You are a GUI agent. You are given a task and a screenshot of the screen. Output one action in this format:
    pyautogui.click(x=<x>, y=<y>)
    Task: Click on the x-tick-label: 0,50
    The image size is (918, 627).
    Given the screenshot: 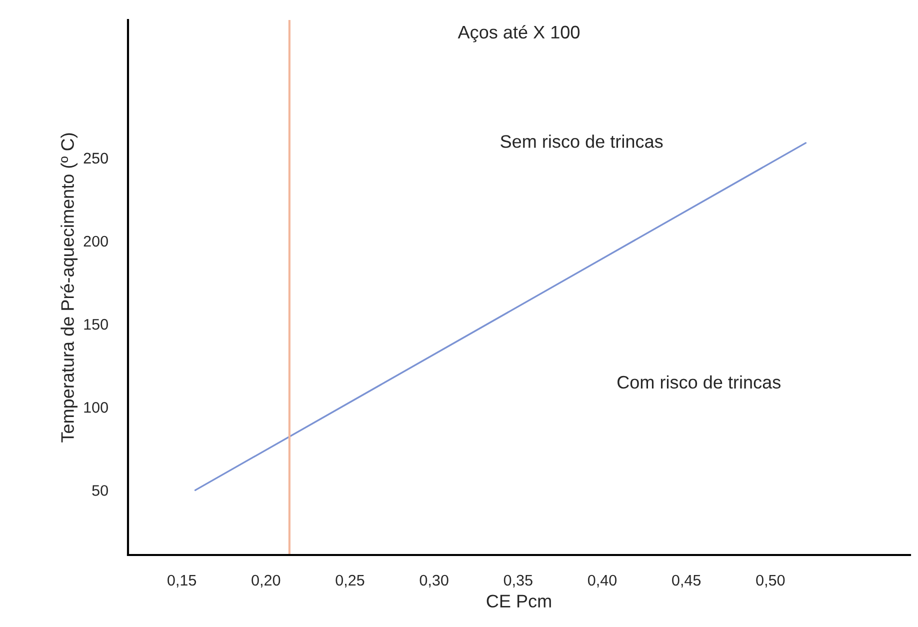 What is the action you would take?
    pyautogui.click(x=770, y=581)
    